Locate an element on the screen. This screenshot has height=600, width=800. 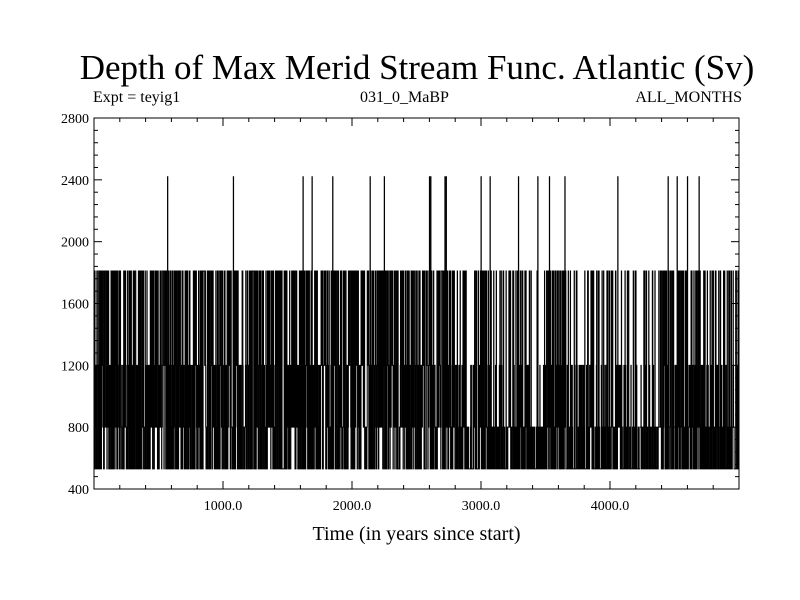
x-tick-label: 4000.0 is located at coordinates (610, 506).